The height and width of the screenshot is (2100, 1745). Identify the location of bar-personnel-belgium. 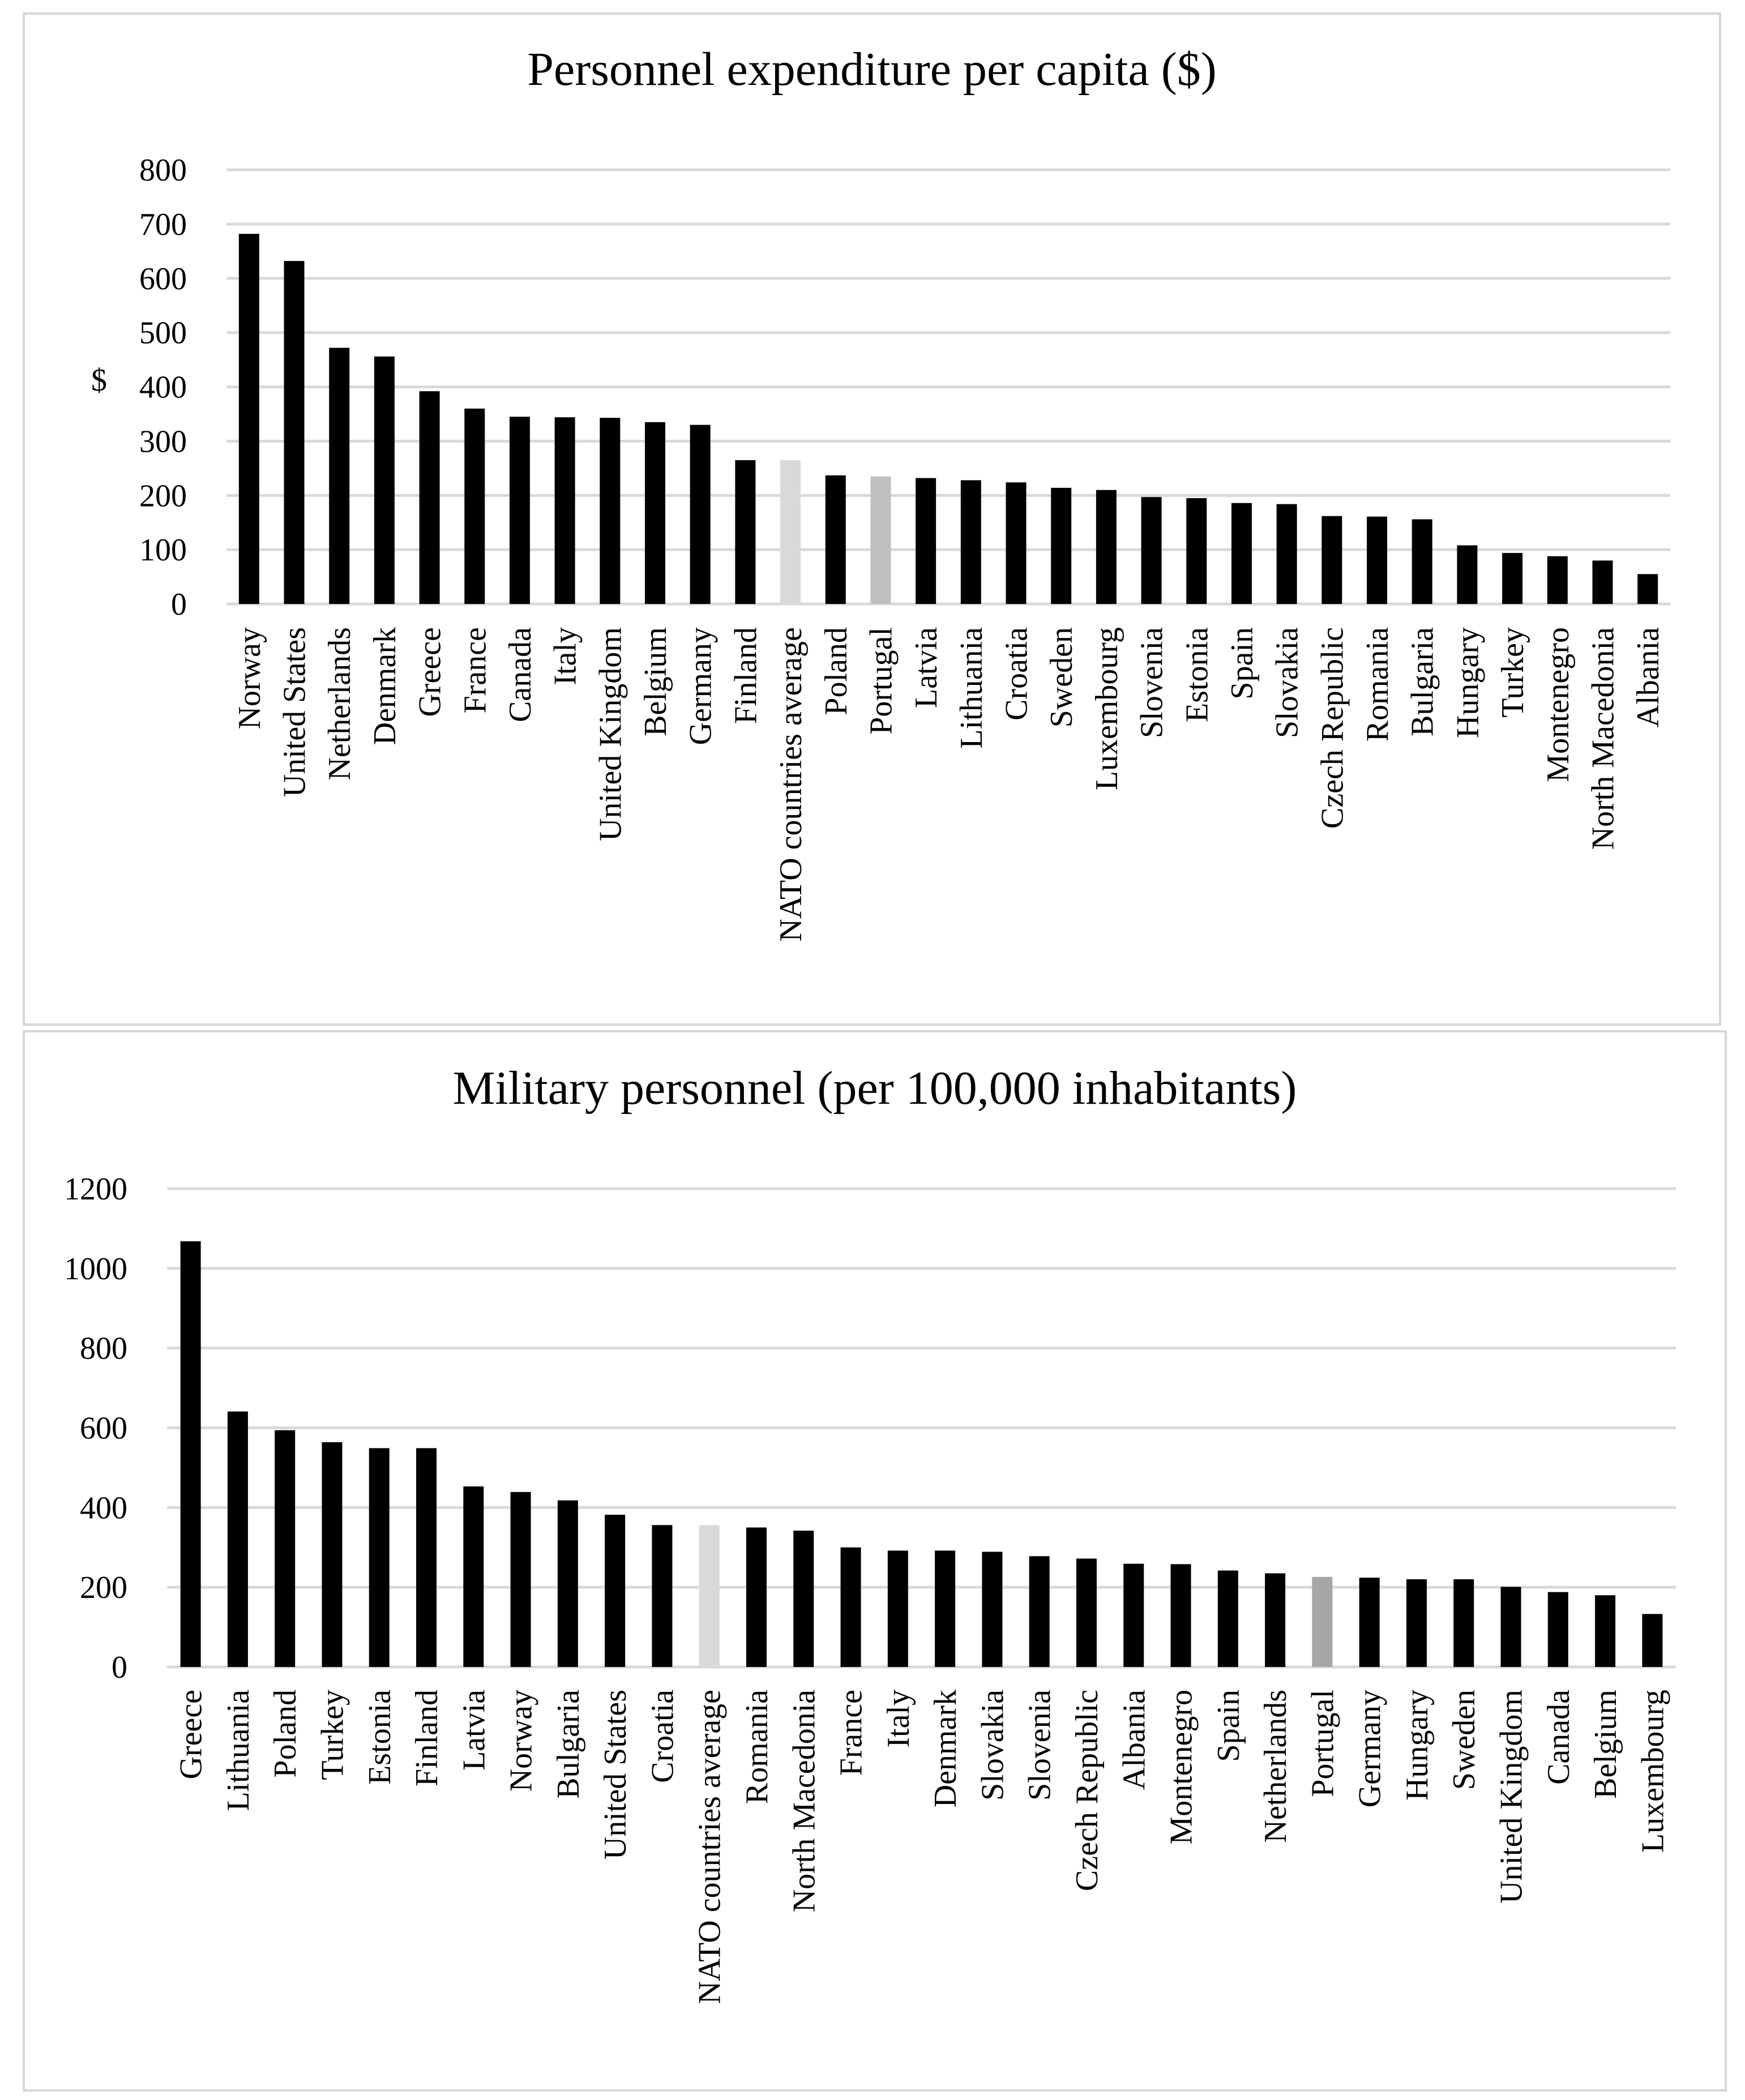
(1605, 1631).